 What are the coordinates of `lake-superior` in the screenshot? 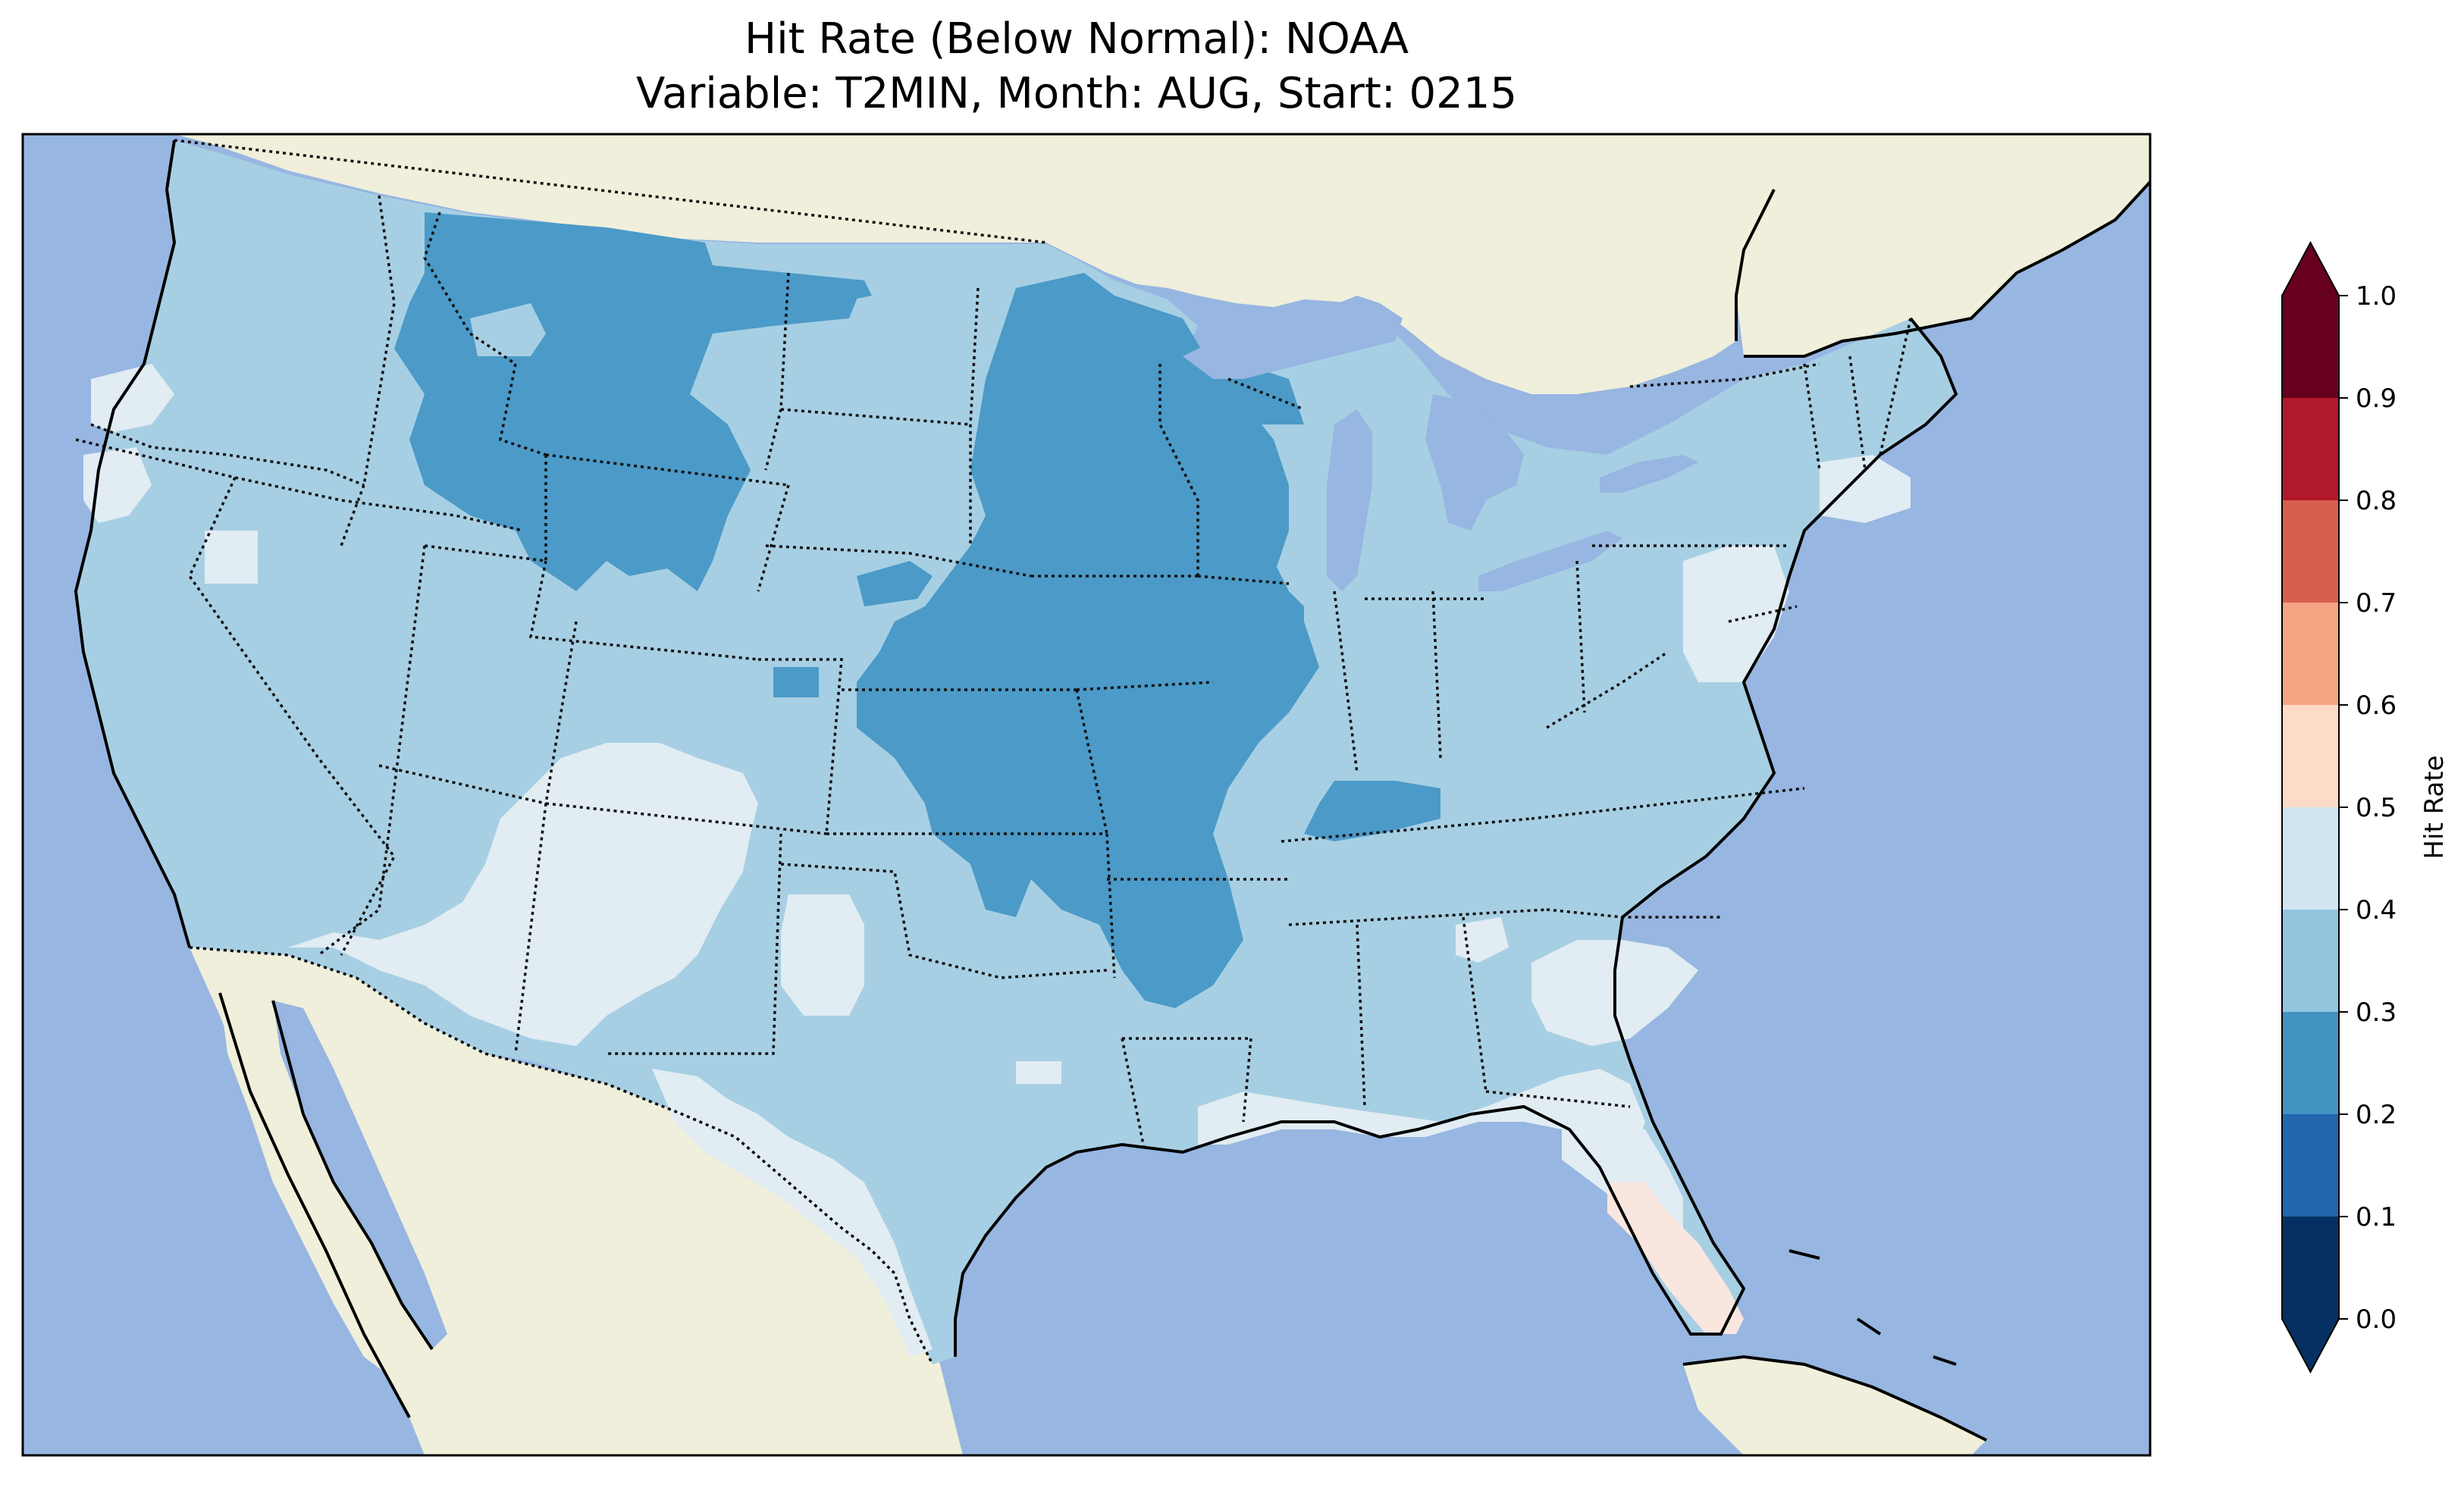 It's located at (1293, 337).